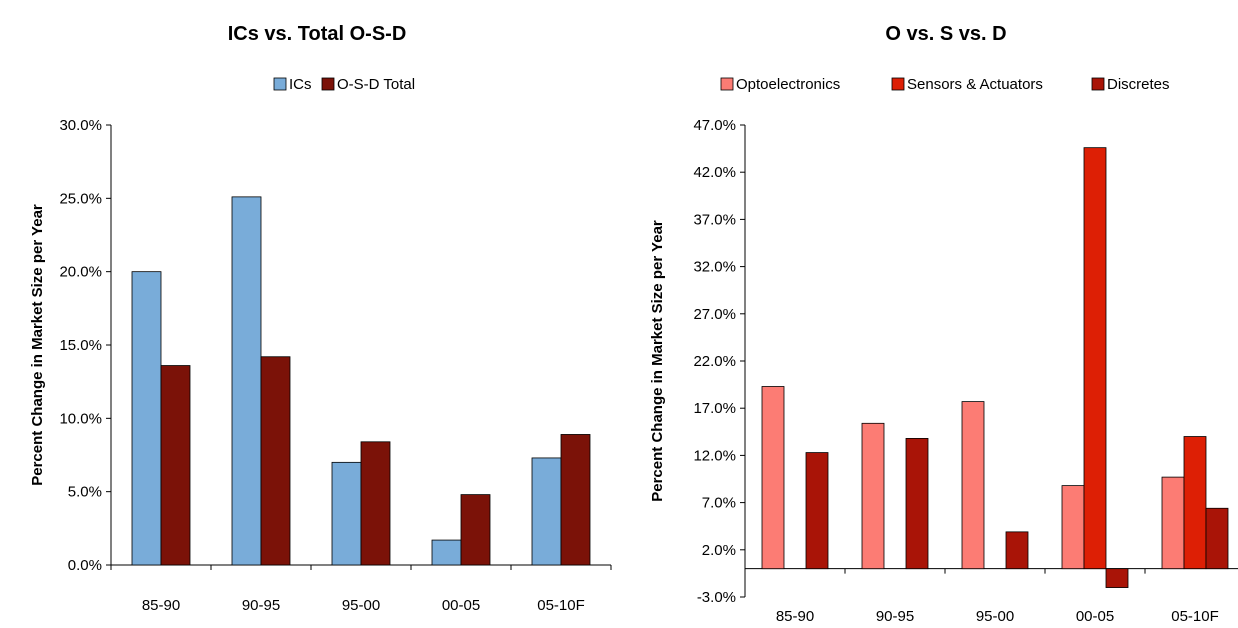 This screenshot has width=1238, height=628. I want to click on legend-swatch-osd-total, so click(328, 84).